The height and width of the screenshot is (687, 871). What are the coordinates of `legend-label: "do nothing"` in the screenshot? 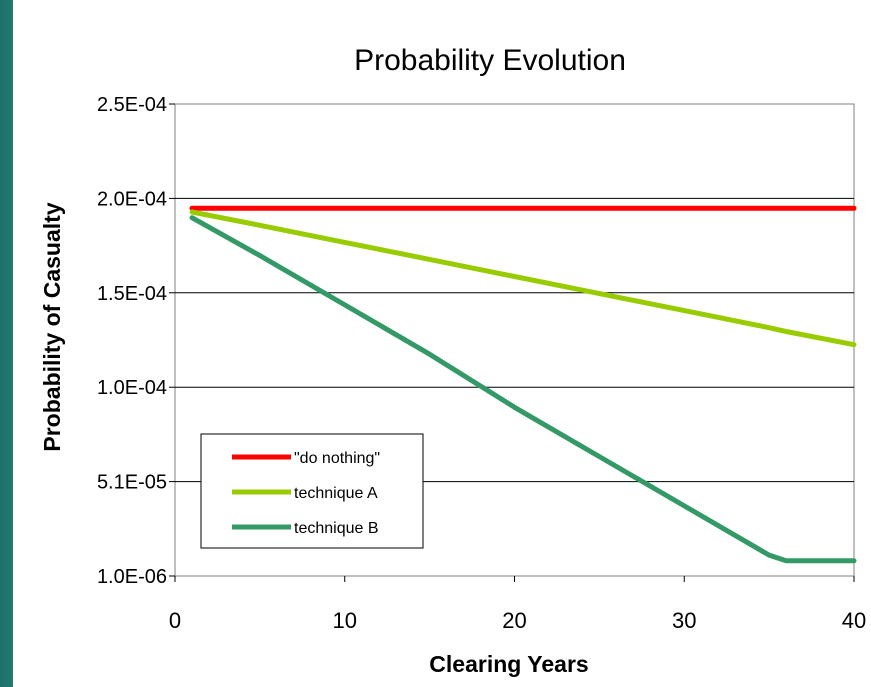 It's located at (337, 458).